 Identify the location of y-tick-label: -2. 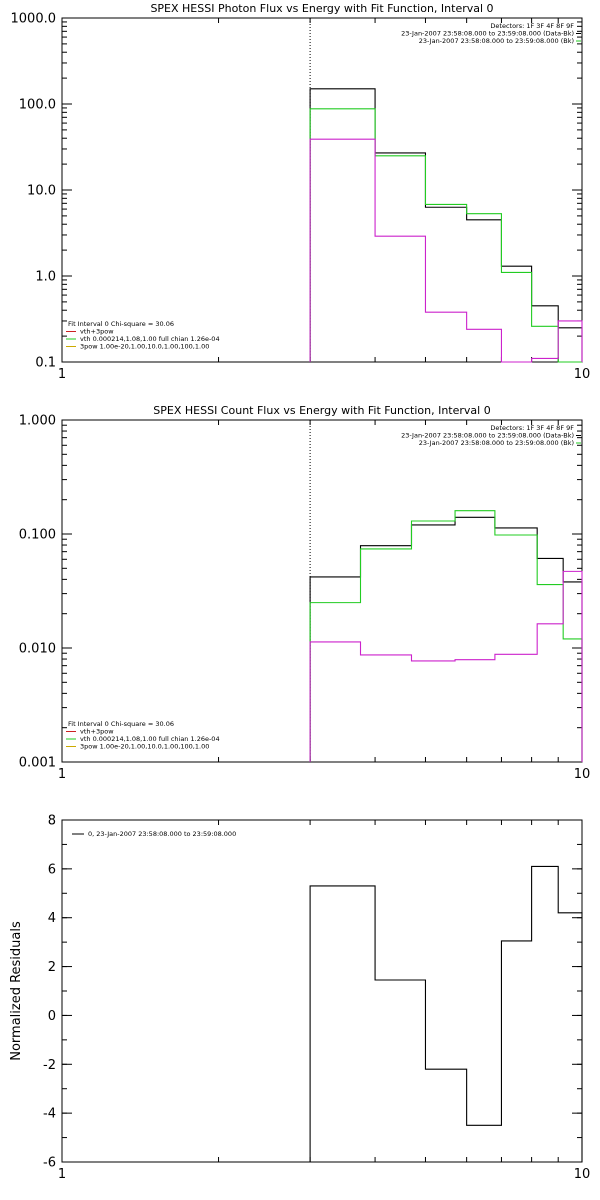
(49, 1065).